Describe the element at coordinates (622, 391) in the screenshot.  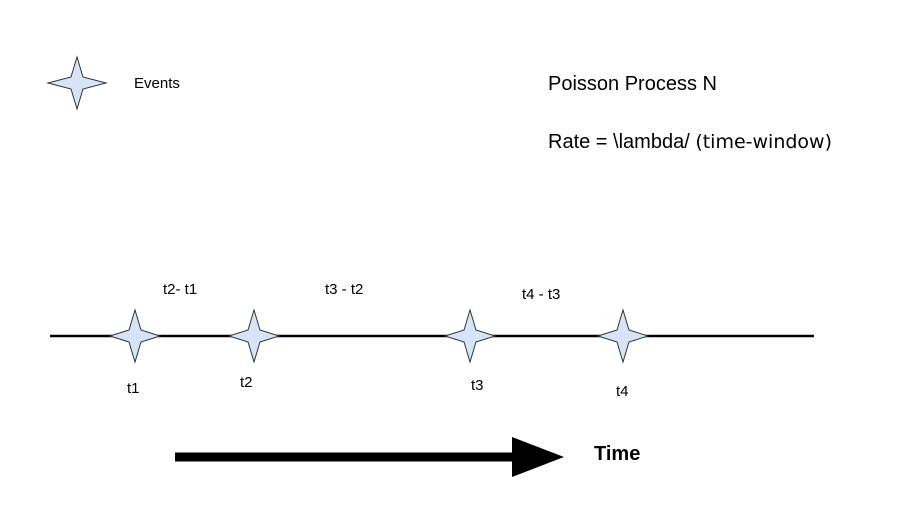
I see `event-label-t4: t4` at that location.